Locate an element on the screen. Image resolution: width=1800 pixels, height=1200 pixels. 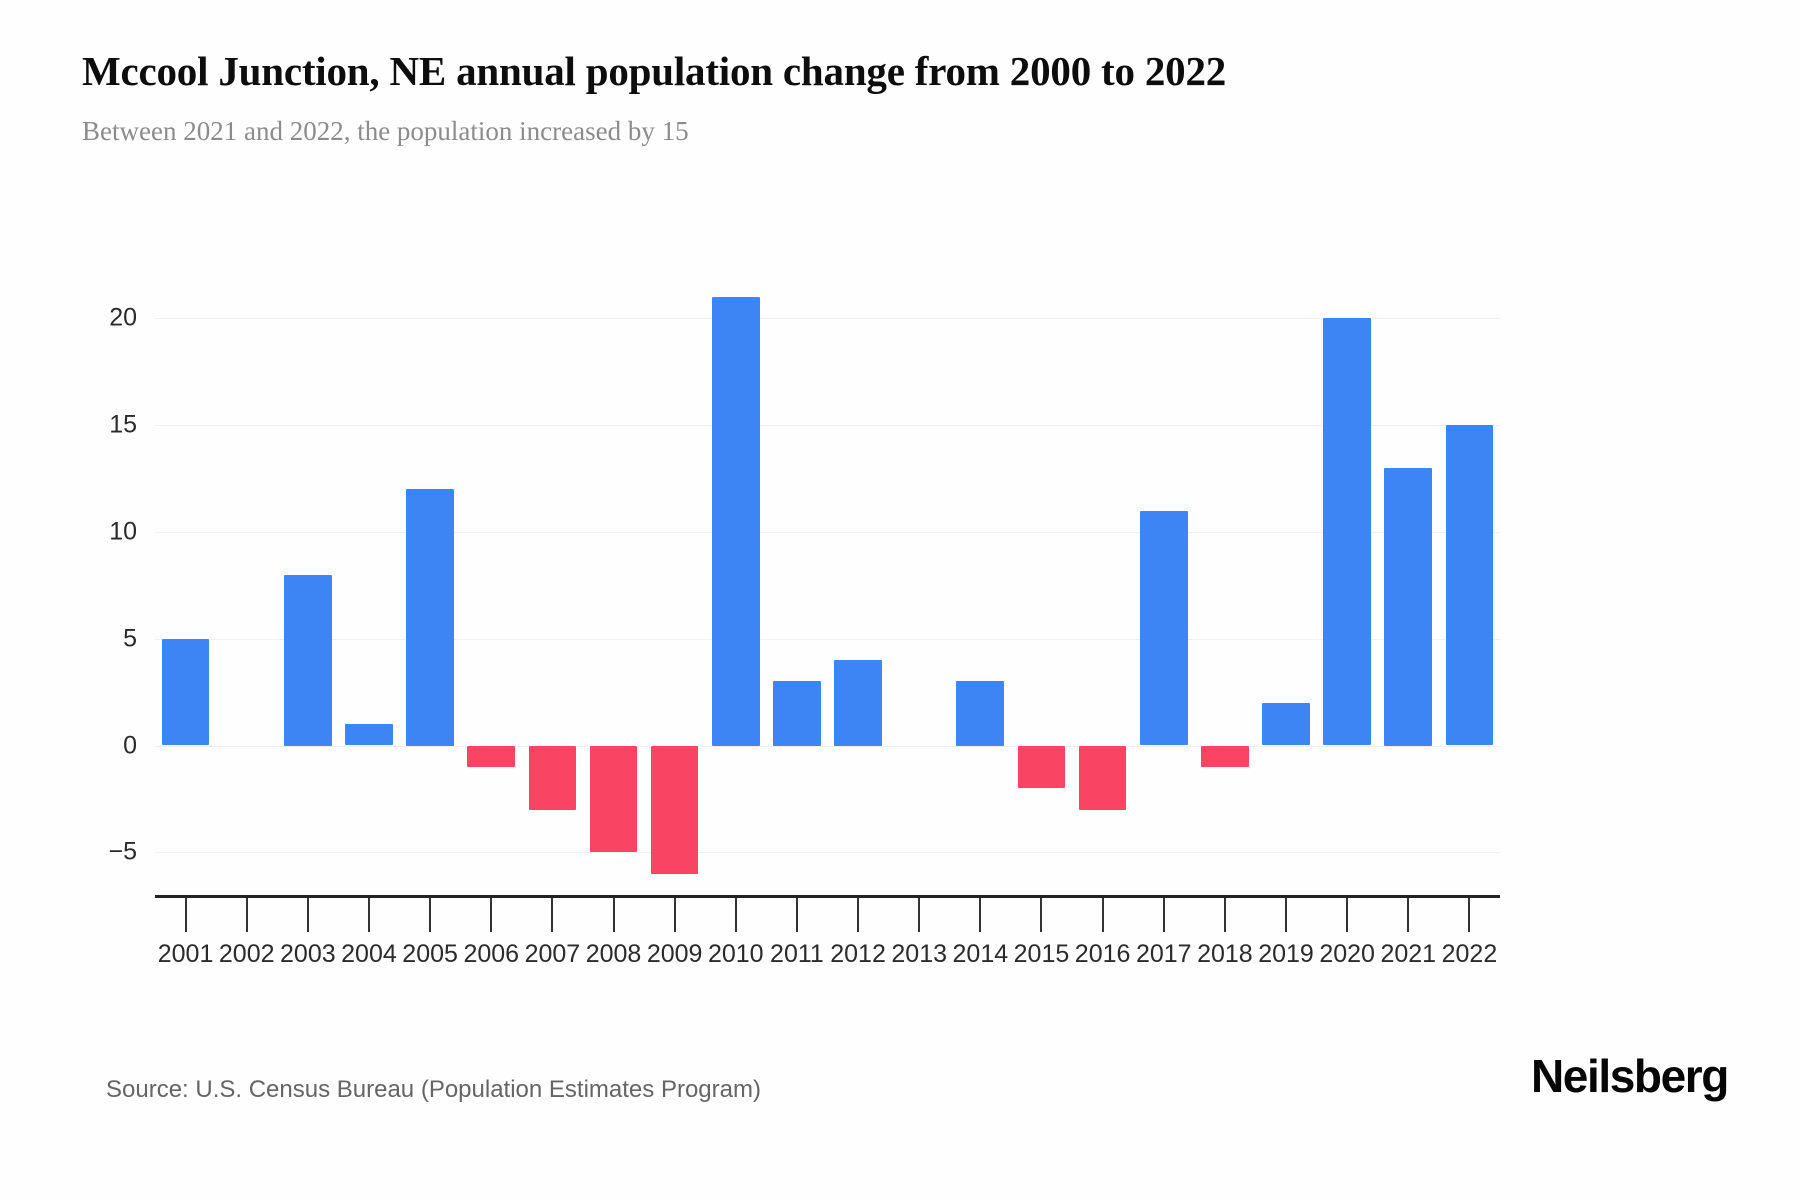
y-axis-tick-label: 10 is located at coordinates (123, 531).